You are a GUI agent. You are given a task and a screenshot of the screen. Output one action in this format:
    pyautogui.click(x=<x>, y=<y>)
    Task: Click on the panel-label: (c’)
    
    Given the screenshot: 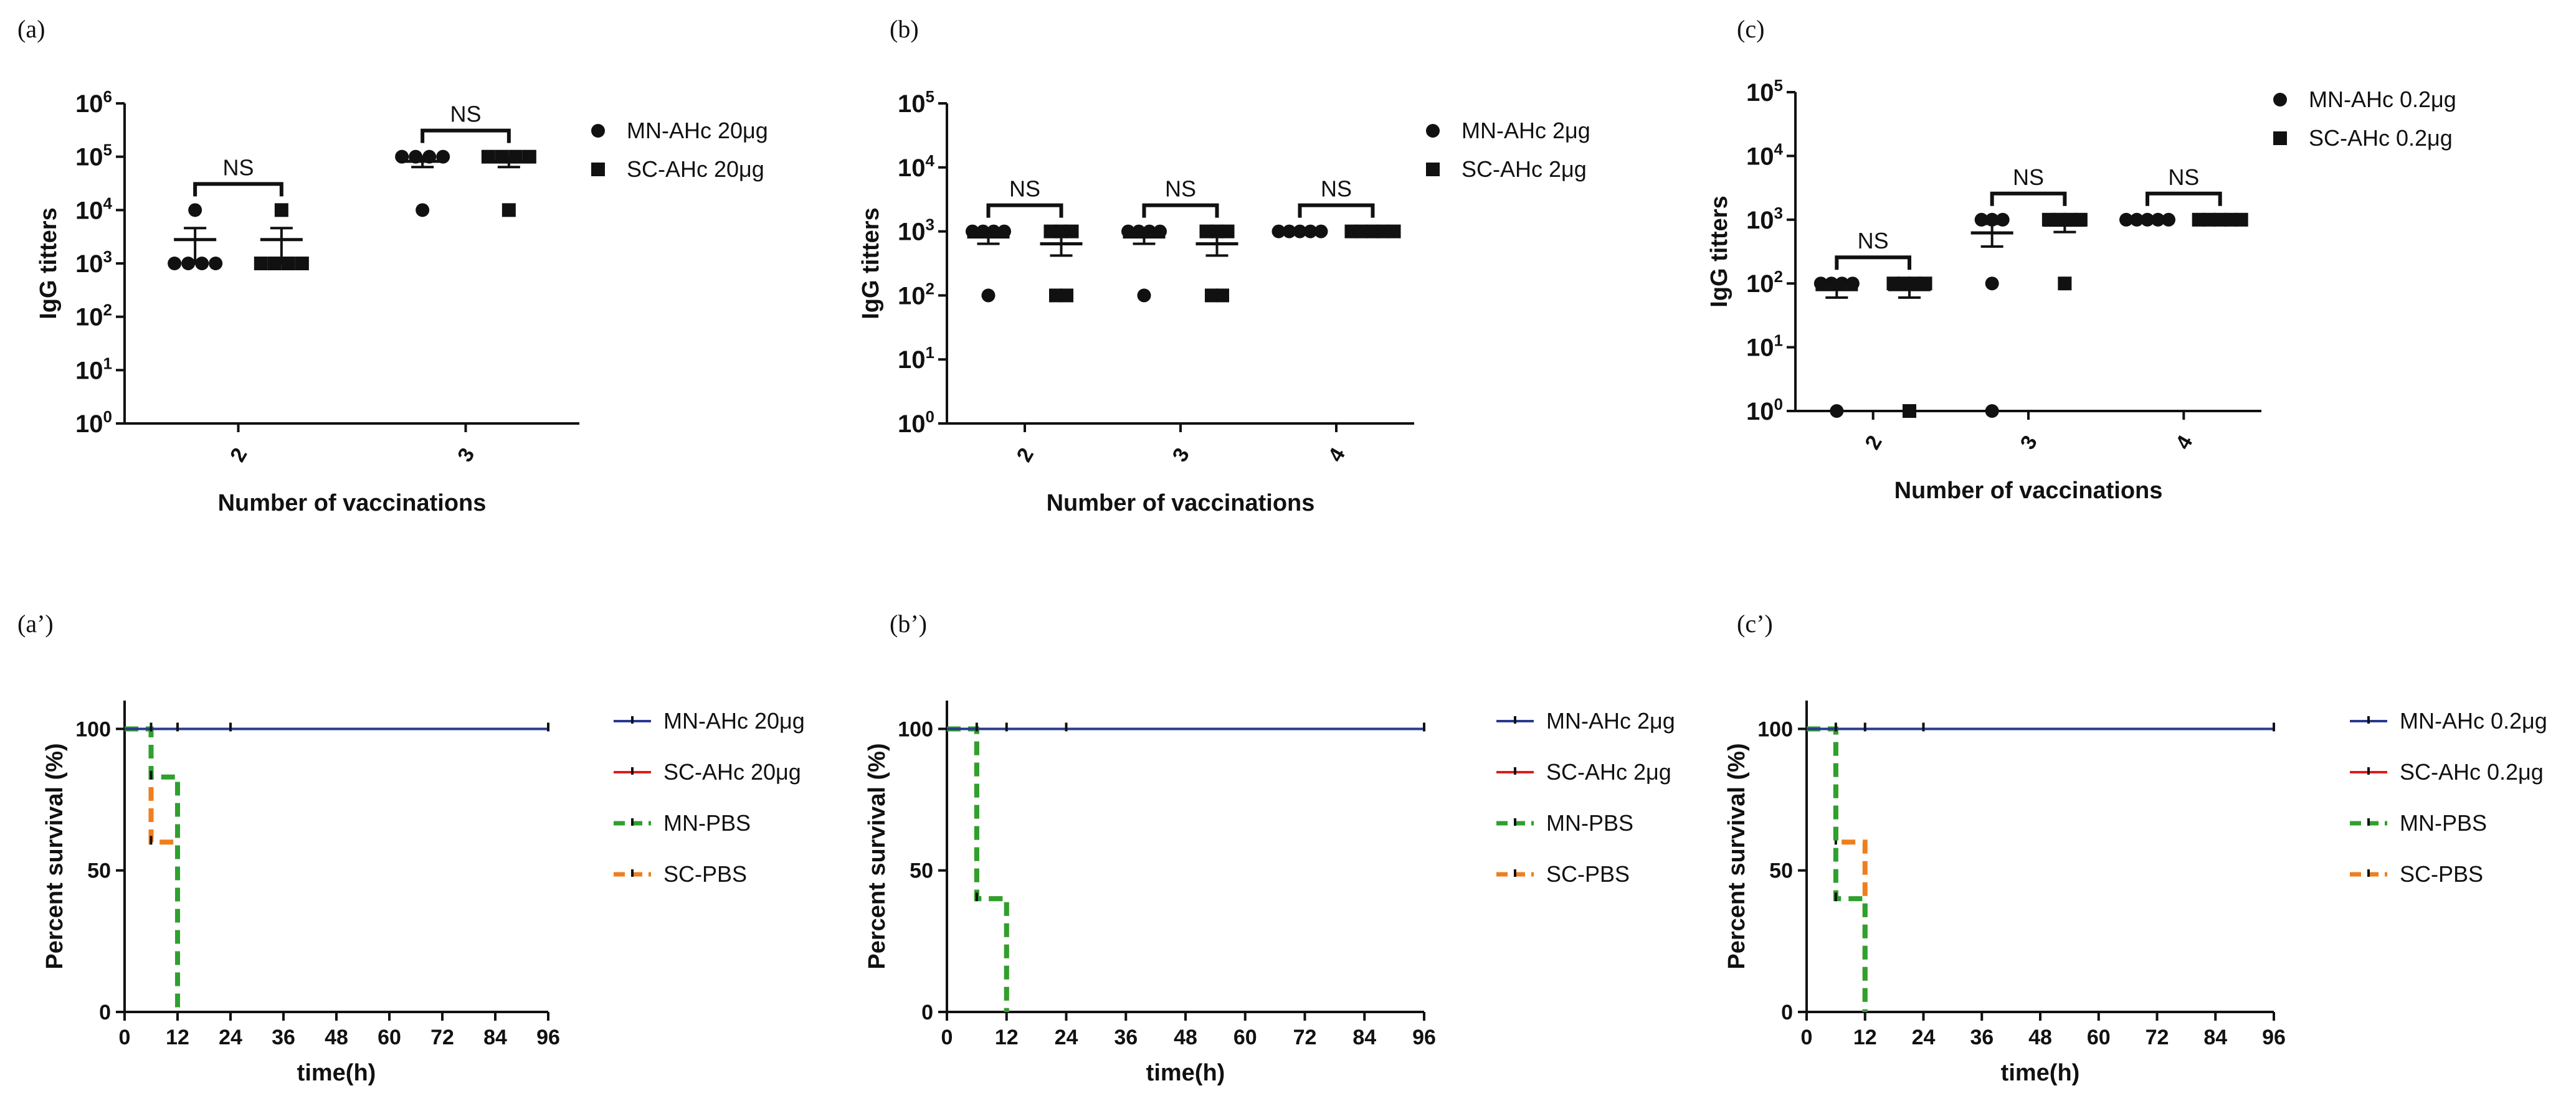 What is the action you would take?
    pyautogui.click(x=1755, y=624)
    